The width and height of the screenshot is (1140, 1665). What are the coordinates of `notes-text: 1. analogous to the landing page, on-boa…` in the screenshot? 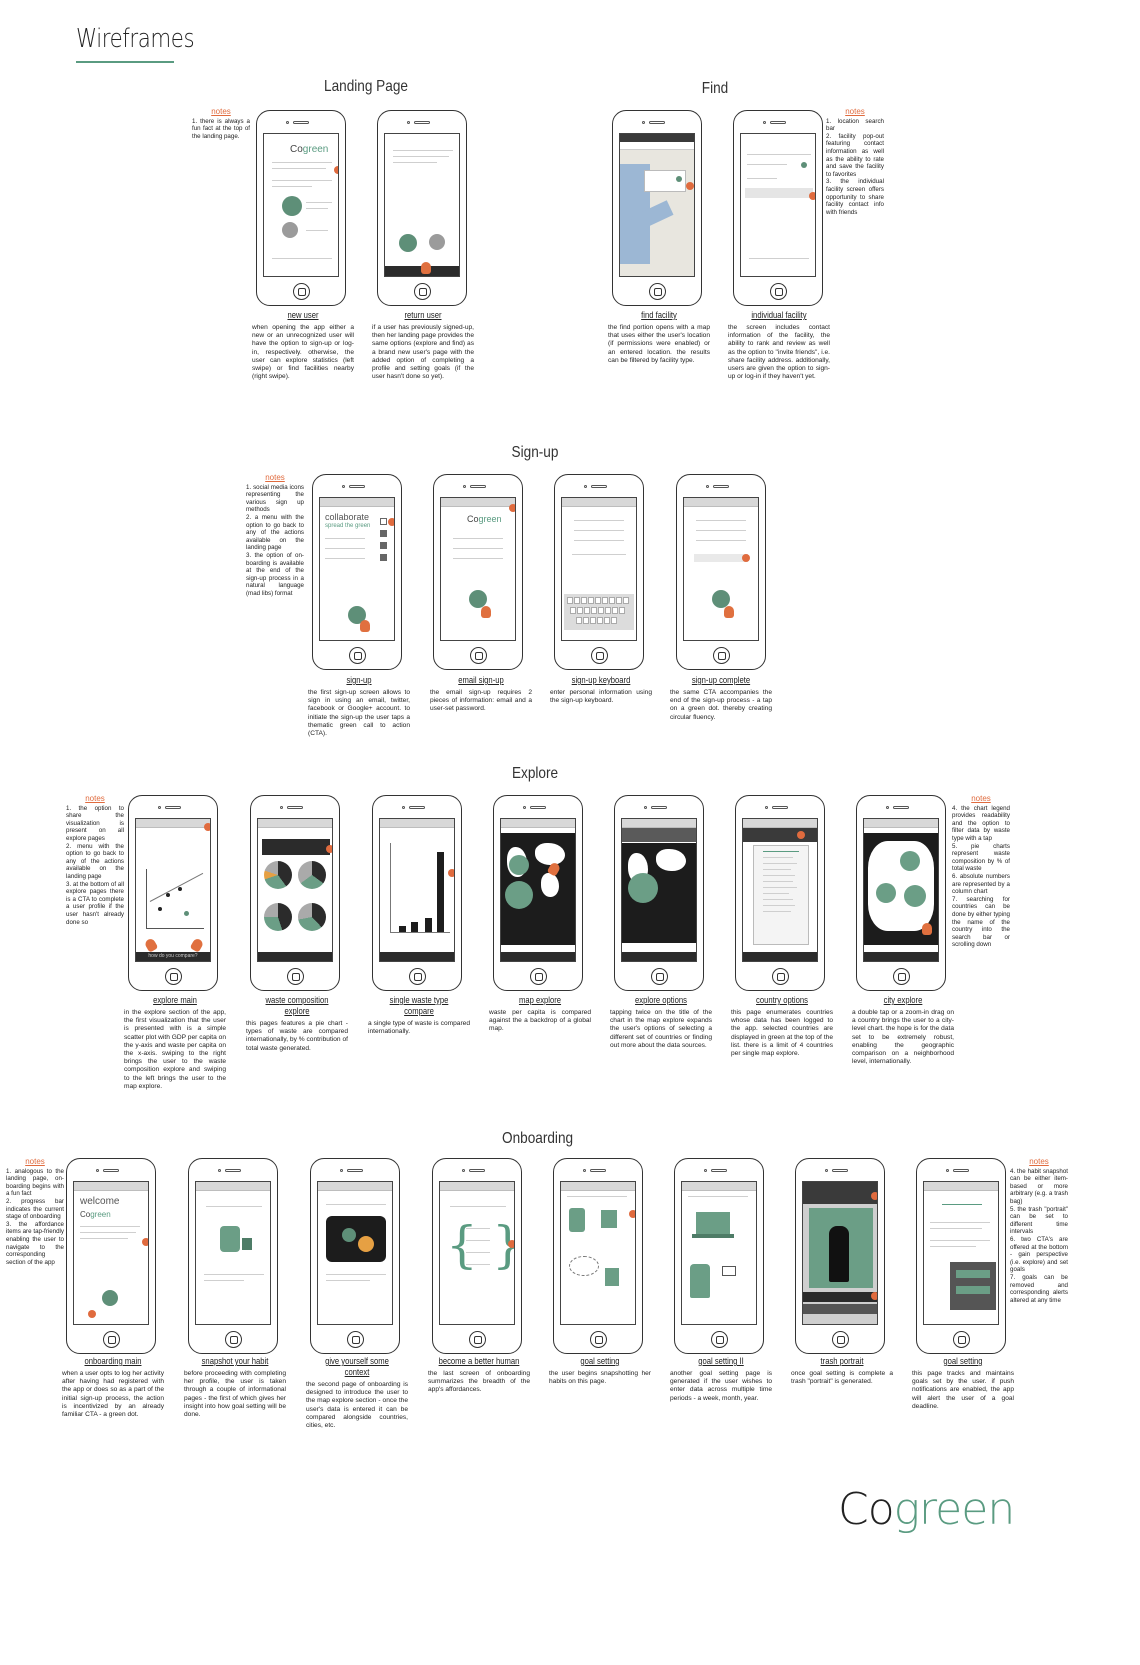 It's located at (35, 1216).